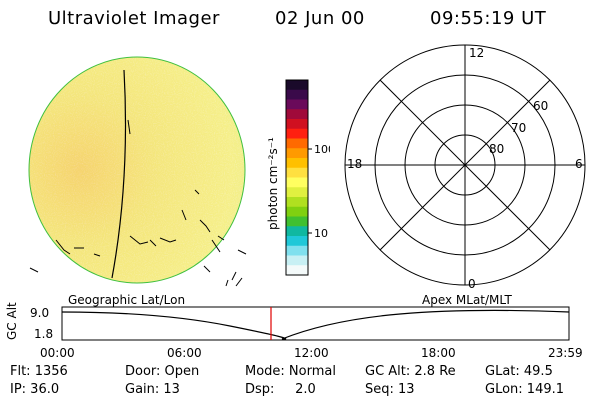  I want to click on y-tick-1-8: 1.8, so click(43, 334).